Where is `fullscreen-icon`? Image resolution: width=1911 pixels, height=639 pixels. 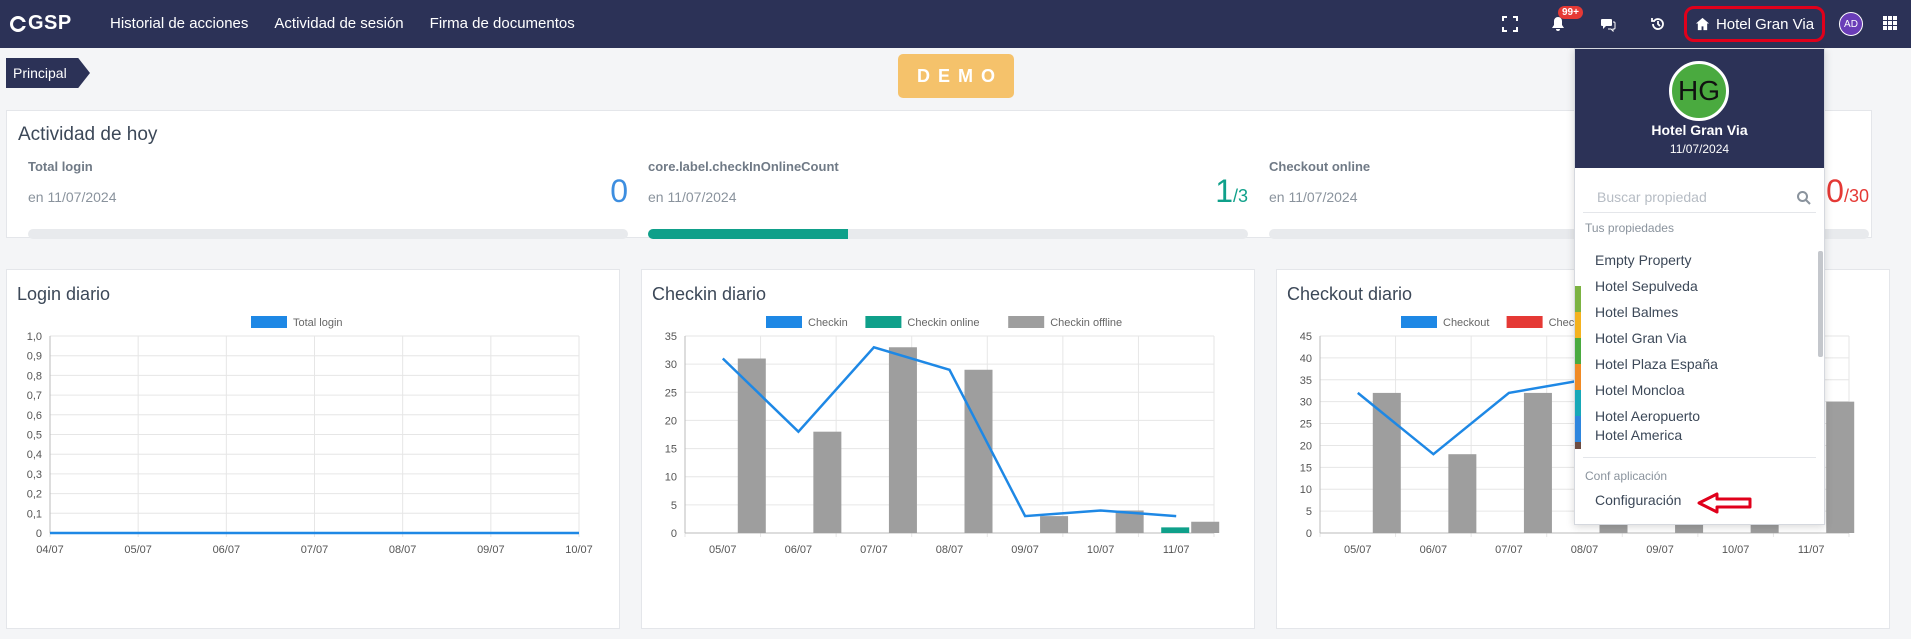
fullscreen-icon is located at coordinates (1510, 24).